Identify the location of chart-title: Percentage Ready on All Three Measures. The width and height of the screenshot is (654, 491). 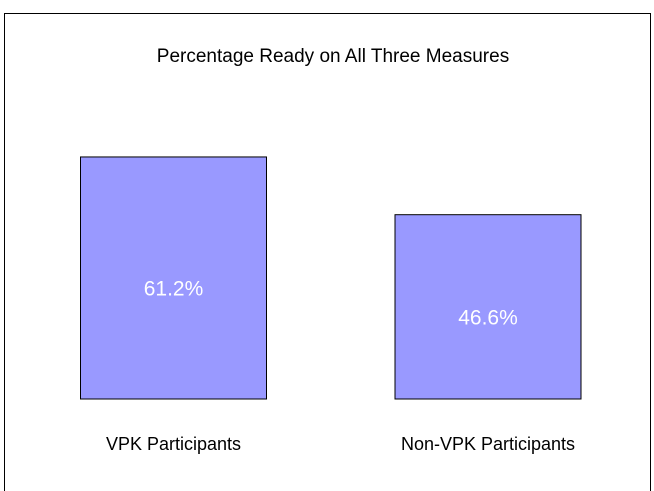
(333, 56).